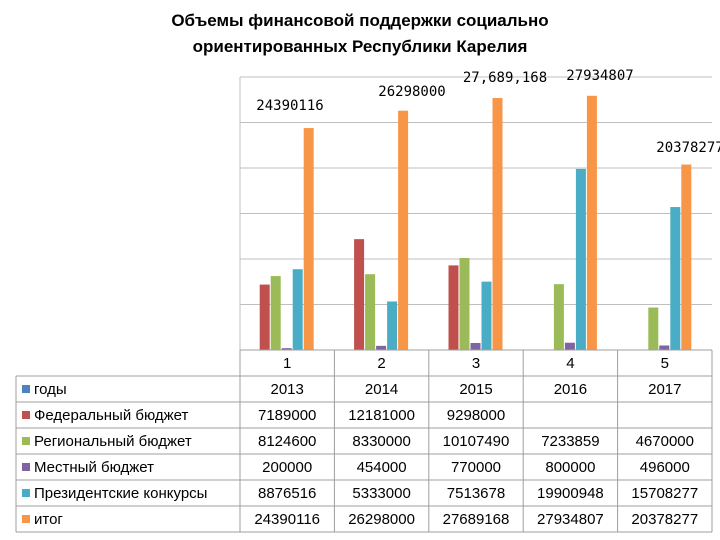 Image resolution: width=720 pixels, height=540 pixels. Describe the element at coordinates (570, 467) in the screenshot. I see `table-cell: 800000` at that location.